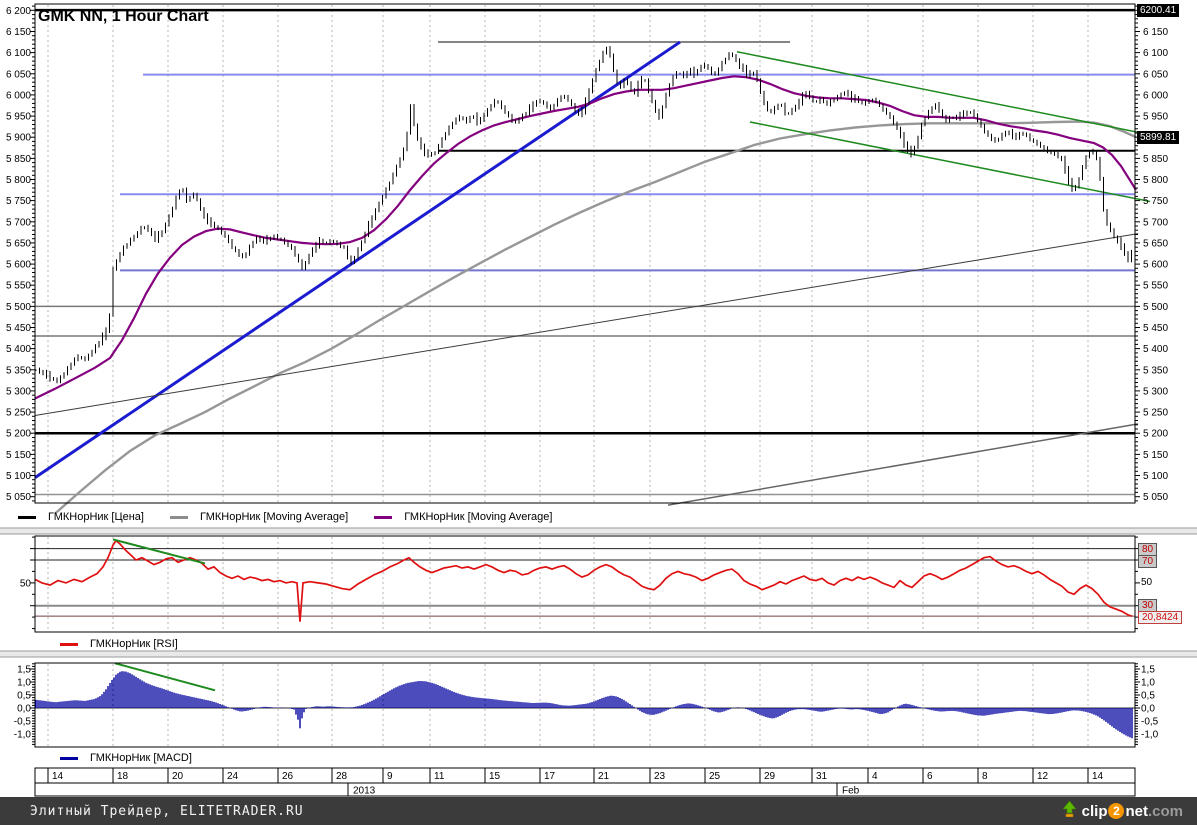 The height and width of the screenshot is (825, 1197). What do you see at coordinates (1160, 617) in the screenshot?
I see `rsi-current-value-badge: 20,8424` at bounding box center [1160, 617].